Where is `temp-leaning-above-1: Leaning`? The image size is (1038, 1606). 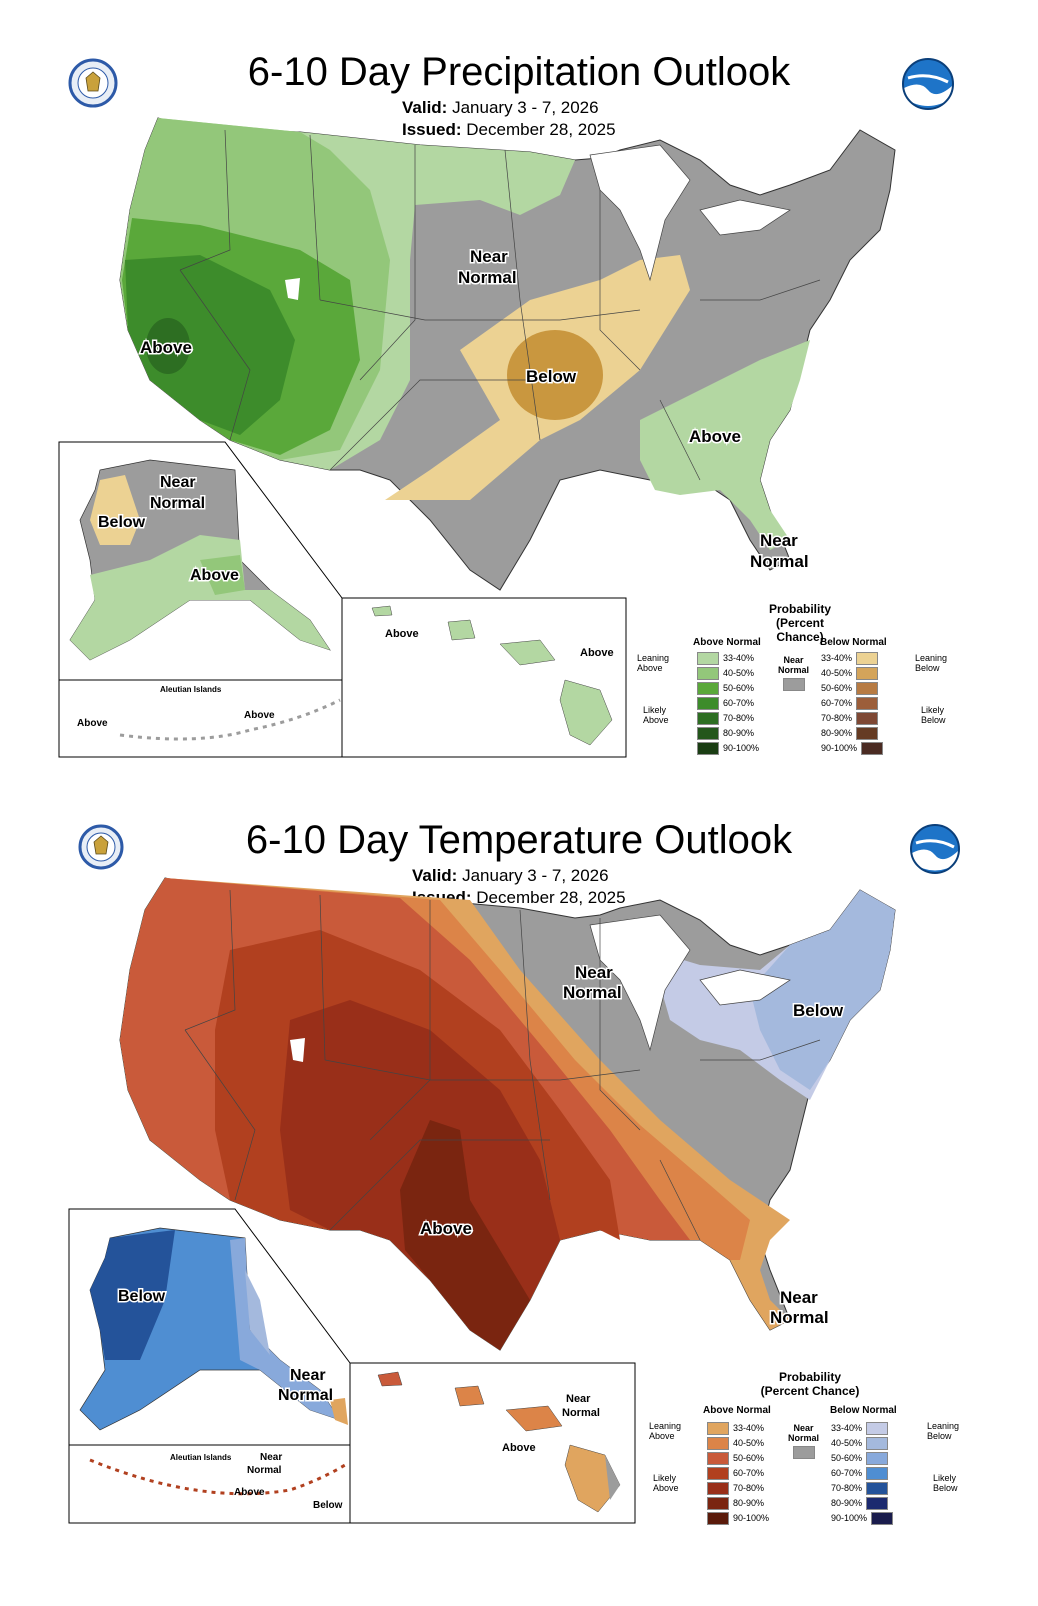
temp-leaning-above-1: Leaning is located at coordinates (665, 1426).